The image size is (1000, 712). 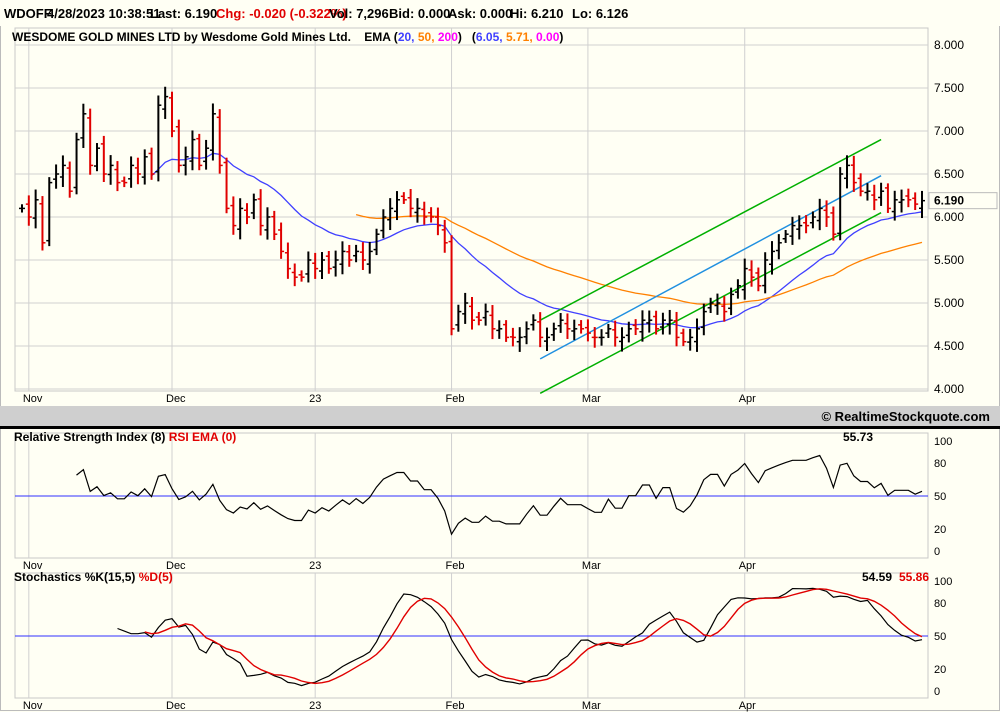 I want to click on stoch-k-label: Stochastics %K(15,5), so click(x=75, y=577).